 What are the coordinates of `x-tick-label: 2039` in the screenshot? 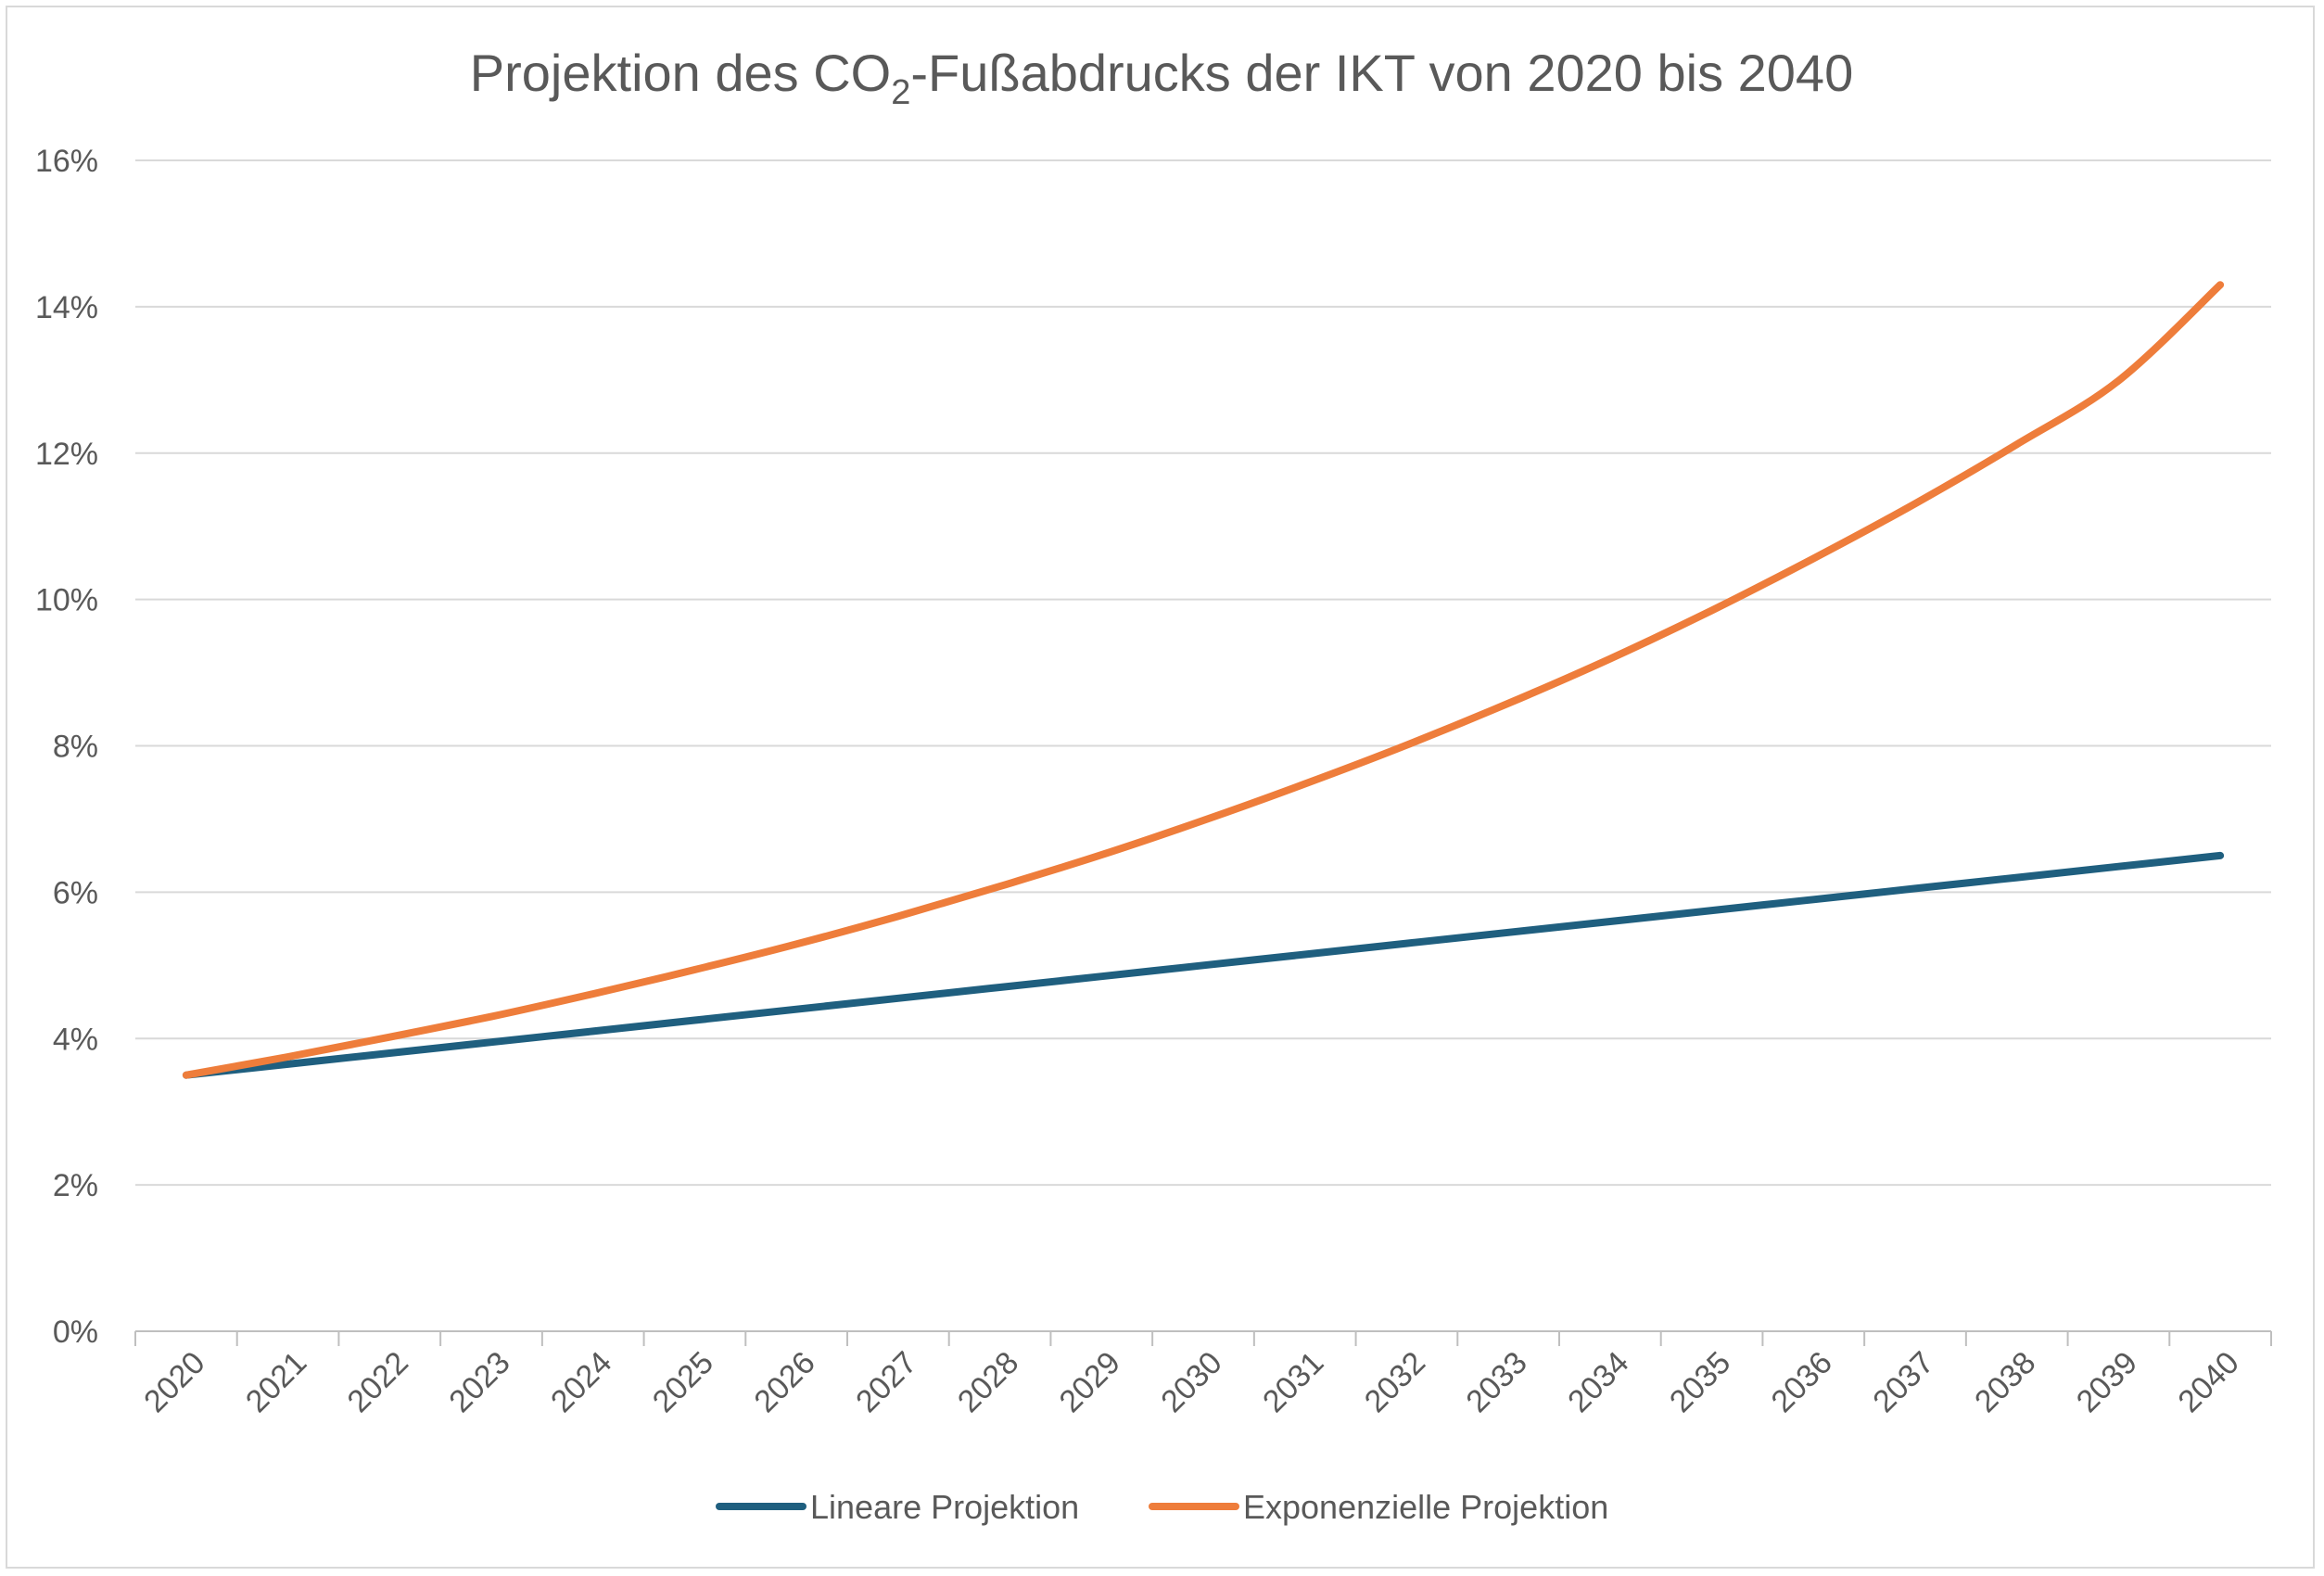 It's located at (2107, 1382).